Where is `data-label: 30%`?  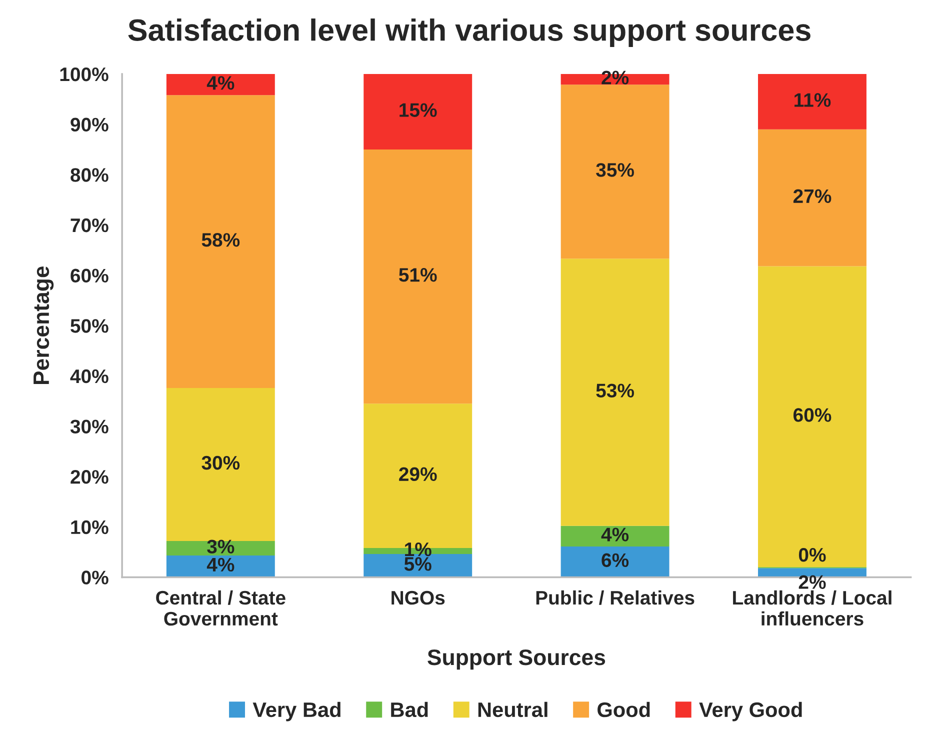 data-label: 30% is located at coordinates (221, 463).